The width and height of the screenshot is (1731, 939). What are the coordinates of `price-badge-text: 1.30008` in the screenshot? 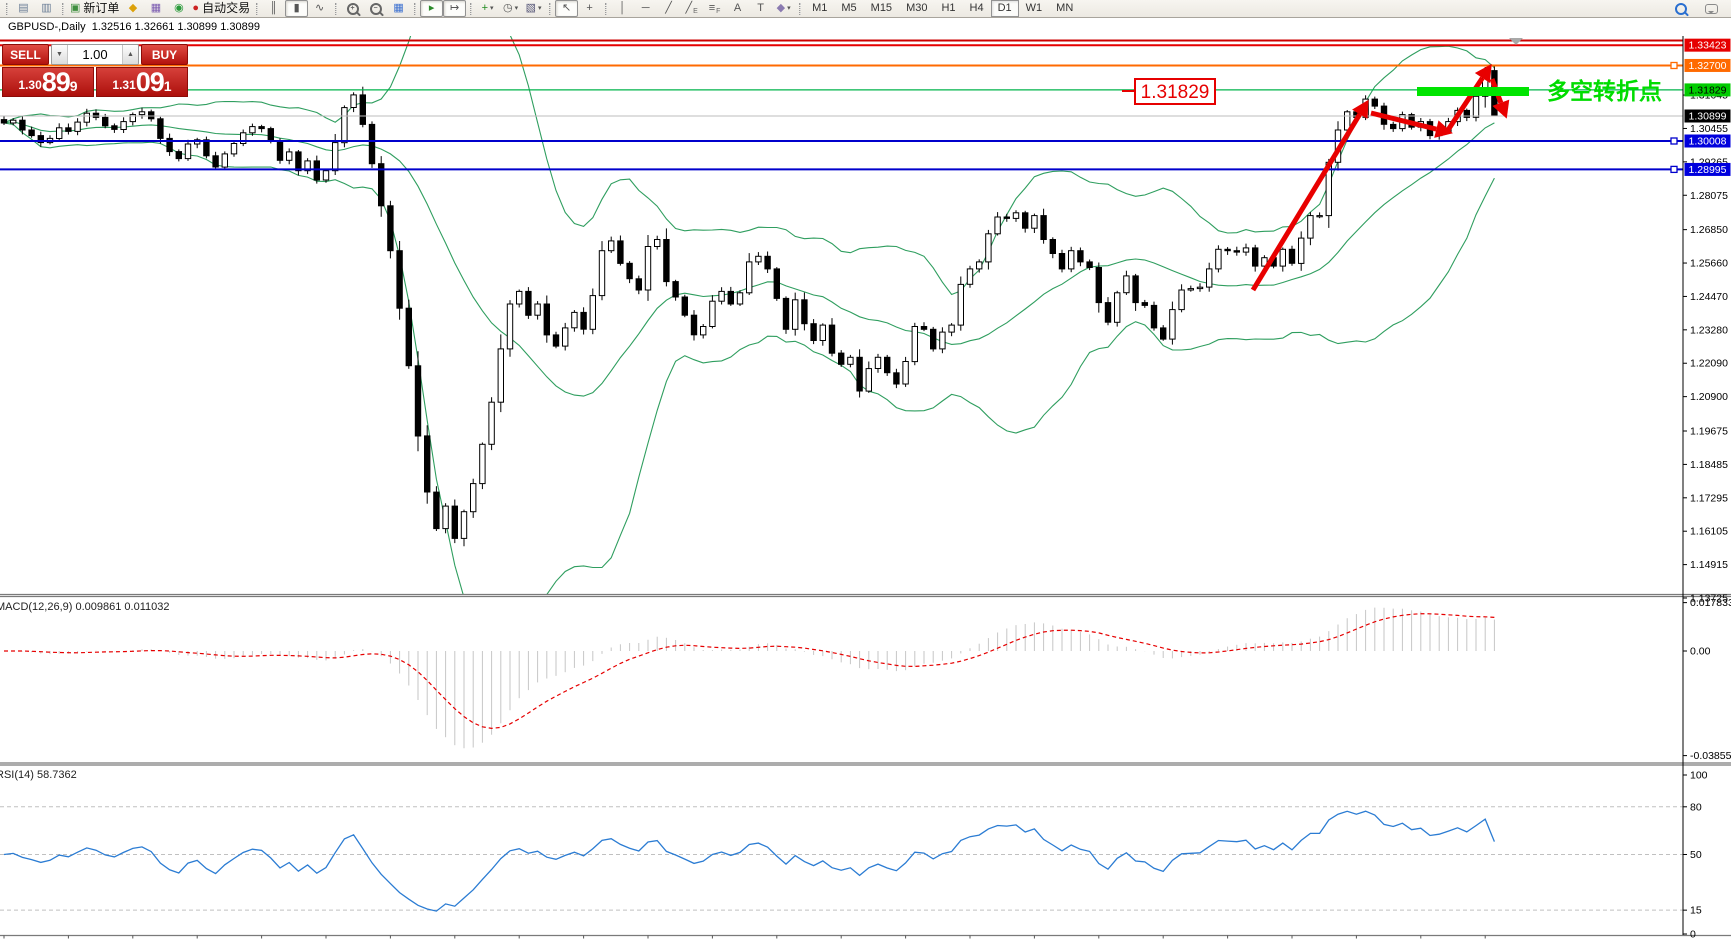 It's located at (1708, 142).